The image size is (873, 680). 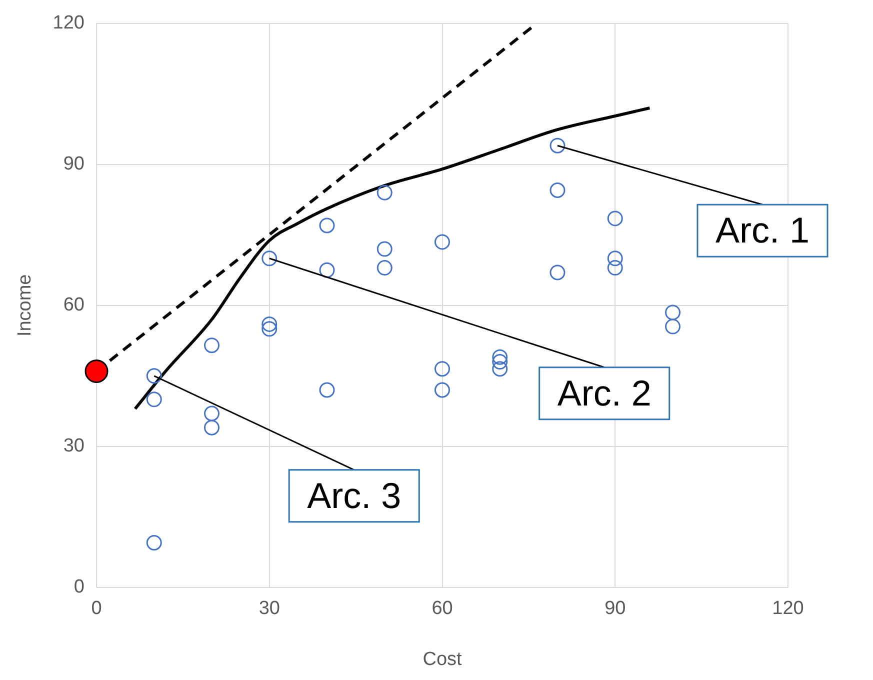 What do you see at coordinates (442, 609) in the screenshot?
I see `x-tick-label: 60` at bounding box center [442, 609].